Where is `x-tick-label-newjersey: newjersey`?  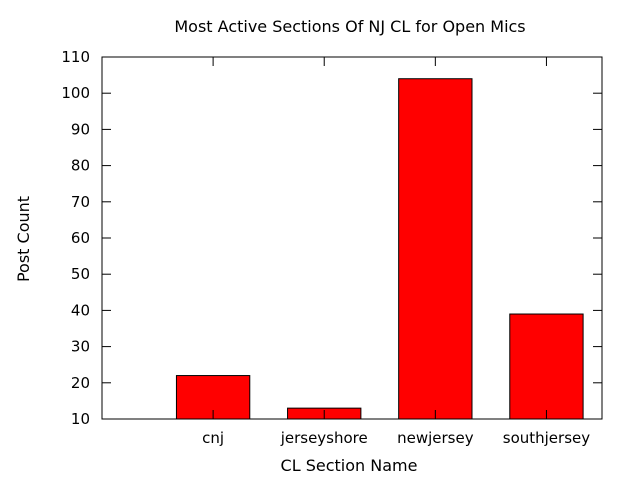 x-tick-label-newjersey: newjersey is located at coordinates (435, 438).